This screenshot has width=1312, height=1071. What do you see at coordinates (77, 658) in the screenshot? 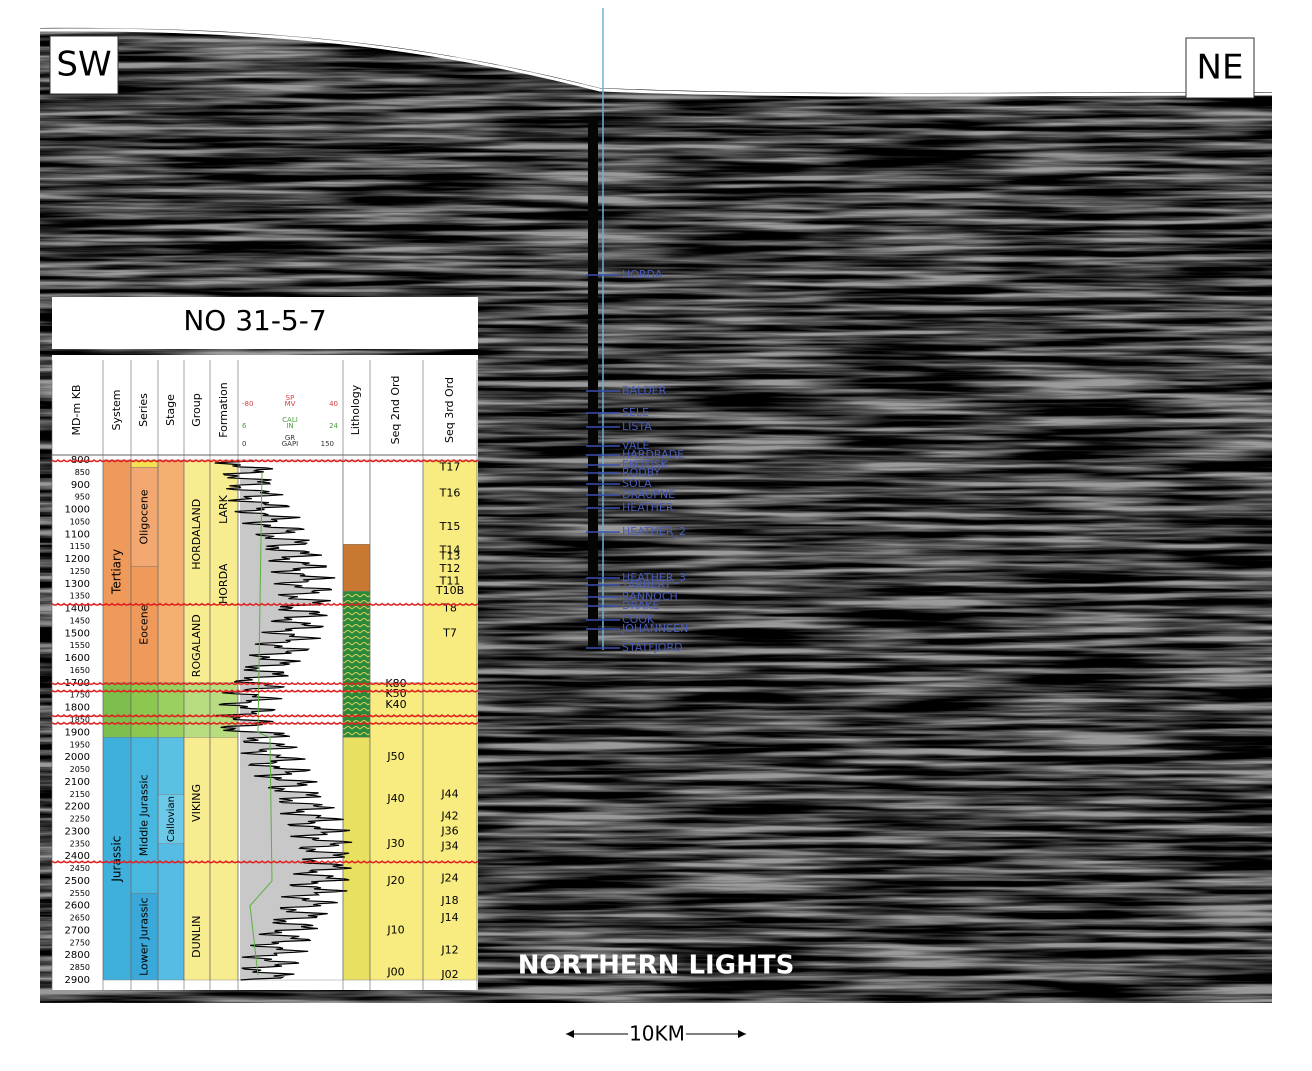
I see `depth-label: 1600` at bounding box center [77, 658].